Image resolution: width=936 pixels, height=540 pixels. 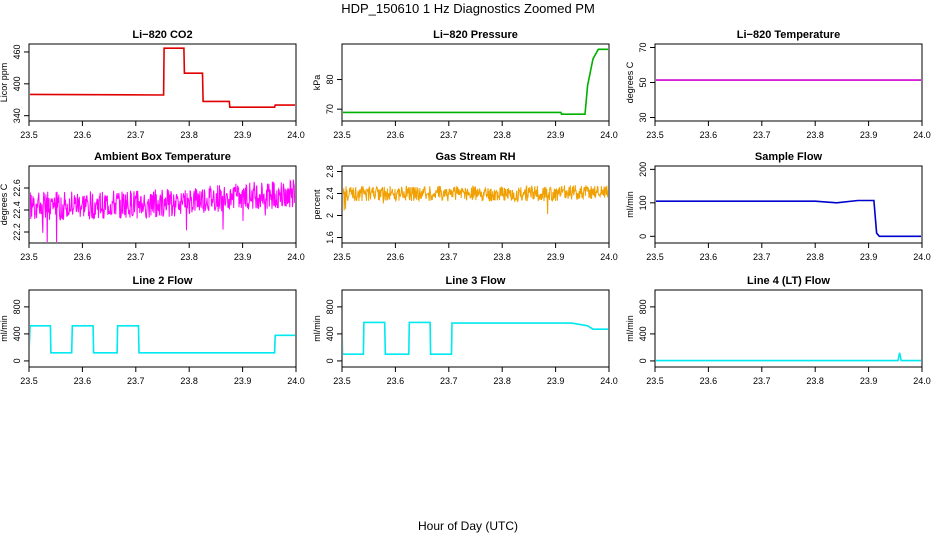 I want to click on y-tick-label: 80, so click(x=330, y=80).